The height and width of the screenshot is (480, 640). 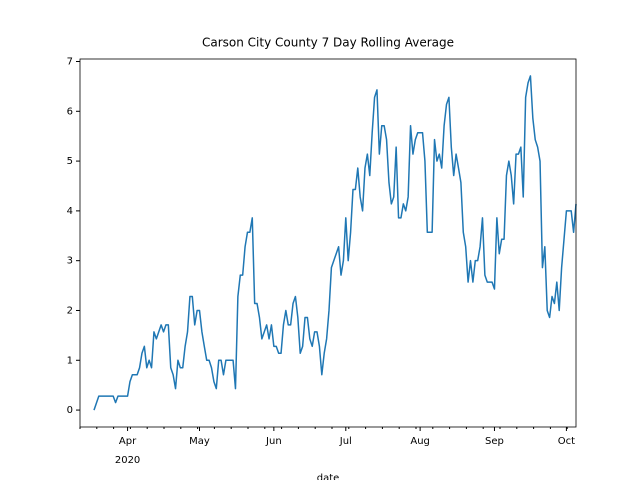 What do you see at coordinates (494, 441) in the screenshot?
I see `x-tick-label: Sep` at bounding box center [494, 441].